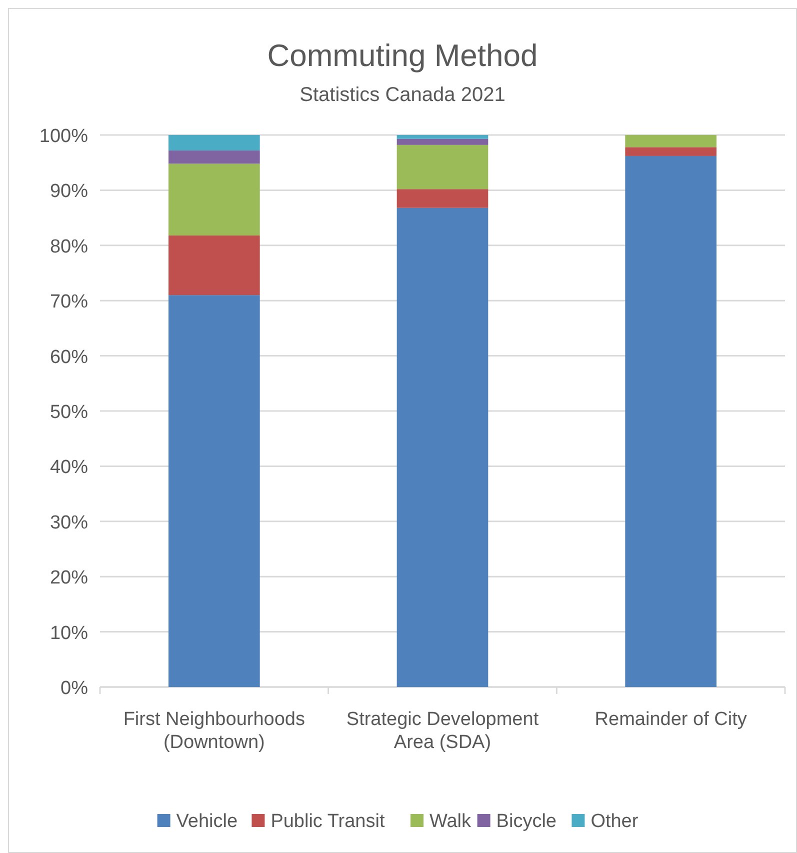 Image resolution: width=797 pixels, height=853 pixels. What do you see at coordinates (451, 821) in the screenshot?
I see `legend-label: Walk` at bounding box center [451, 821].